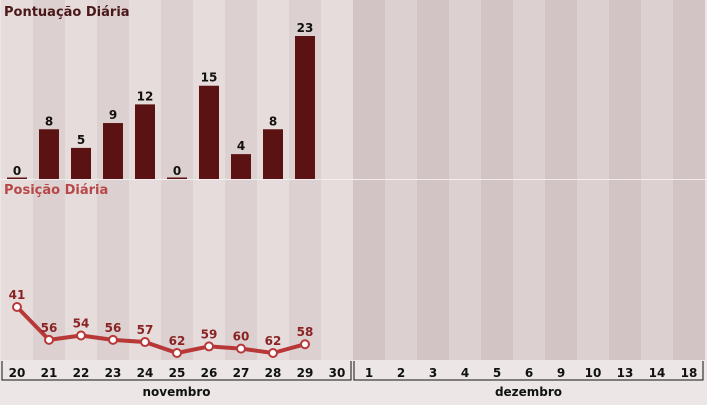  Describe the element at coordinates (113, 115) in the screenshot. I see `score-bar-label: 9` at that location.